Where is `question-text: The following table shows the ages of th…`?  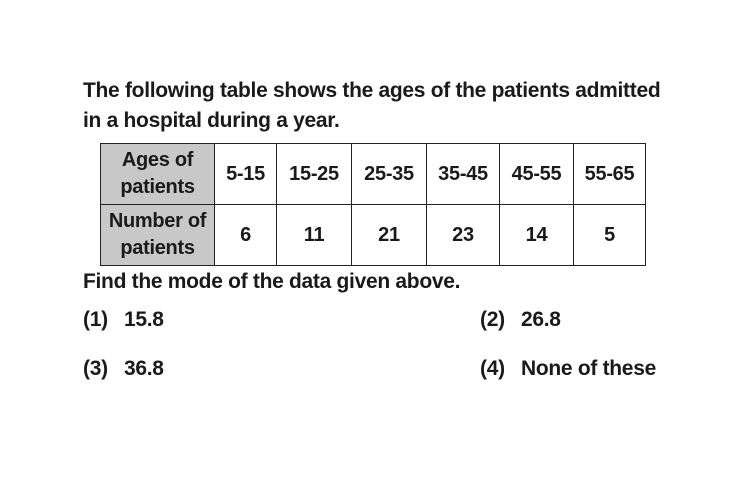
question-text: The following table shows the ages of th… is located at coordinates (383, 106).